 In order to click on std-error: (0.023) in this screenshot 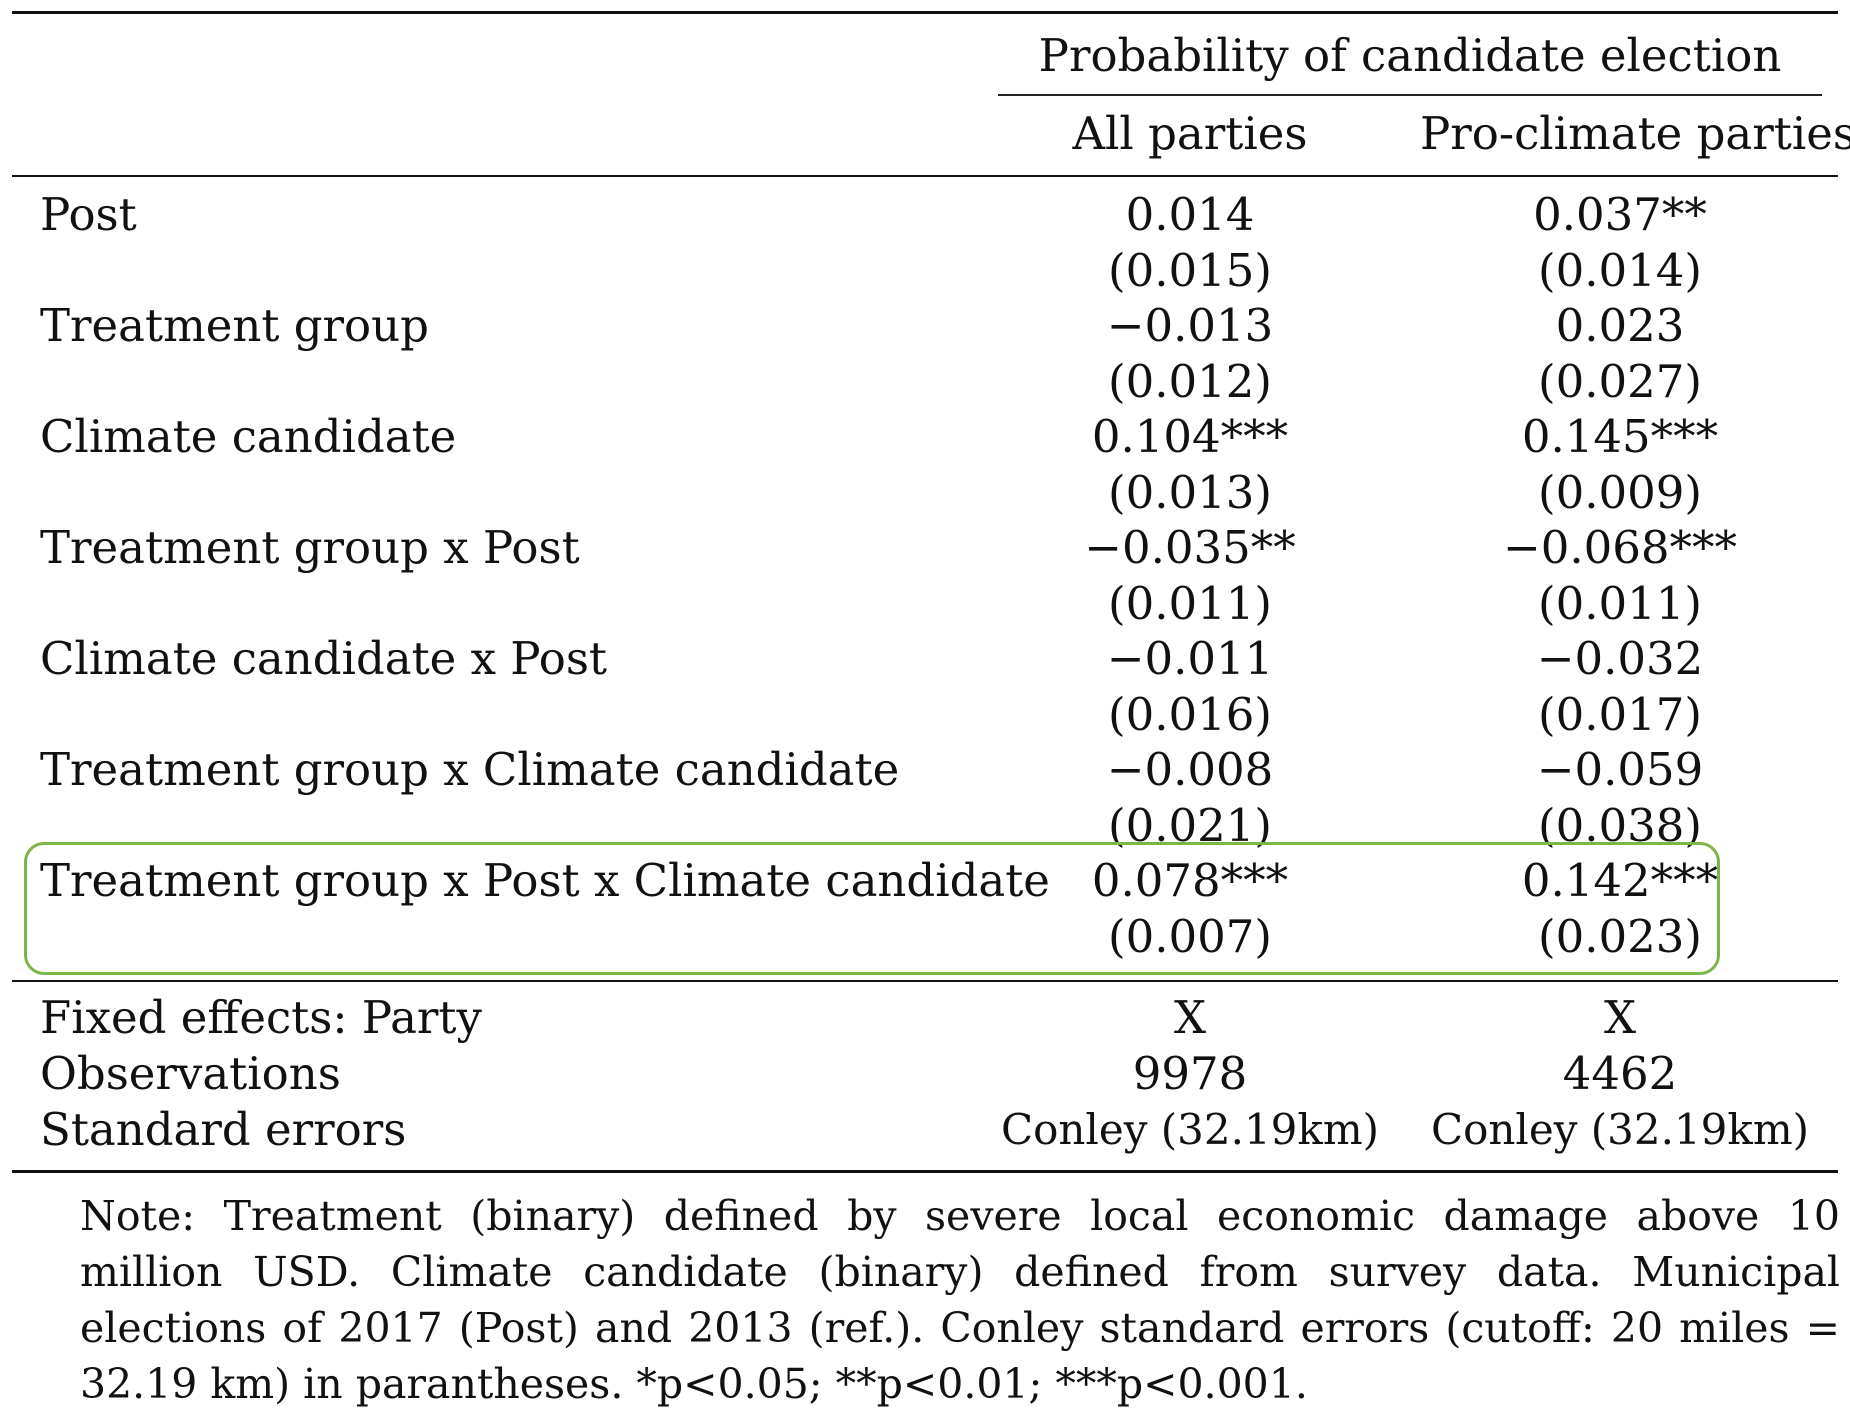, I will do `click(1620, 936)`.